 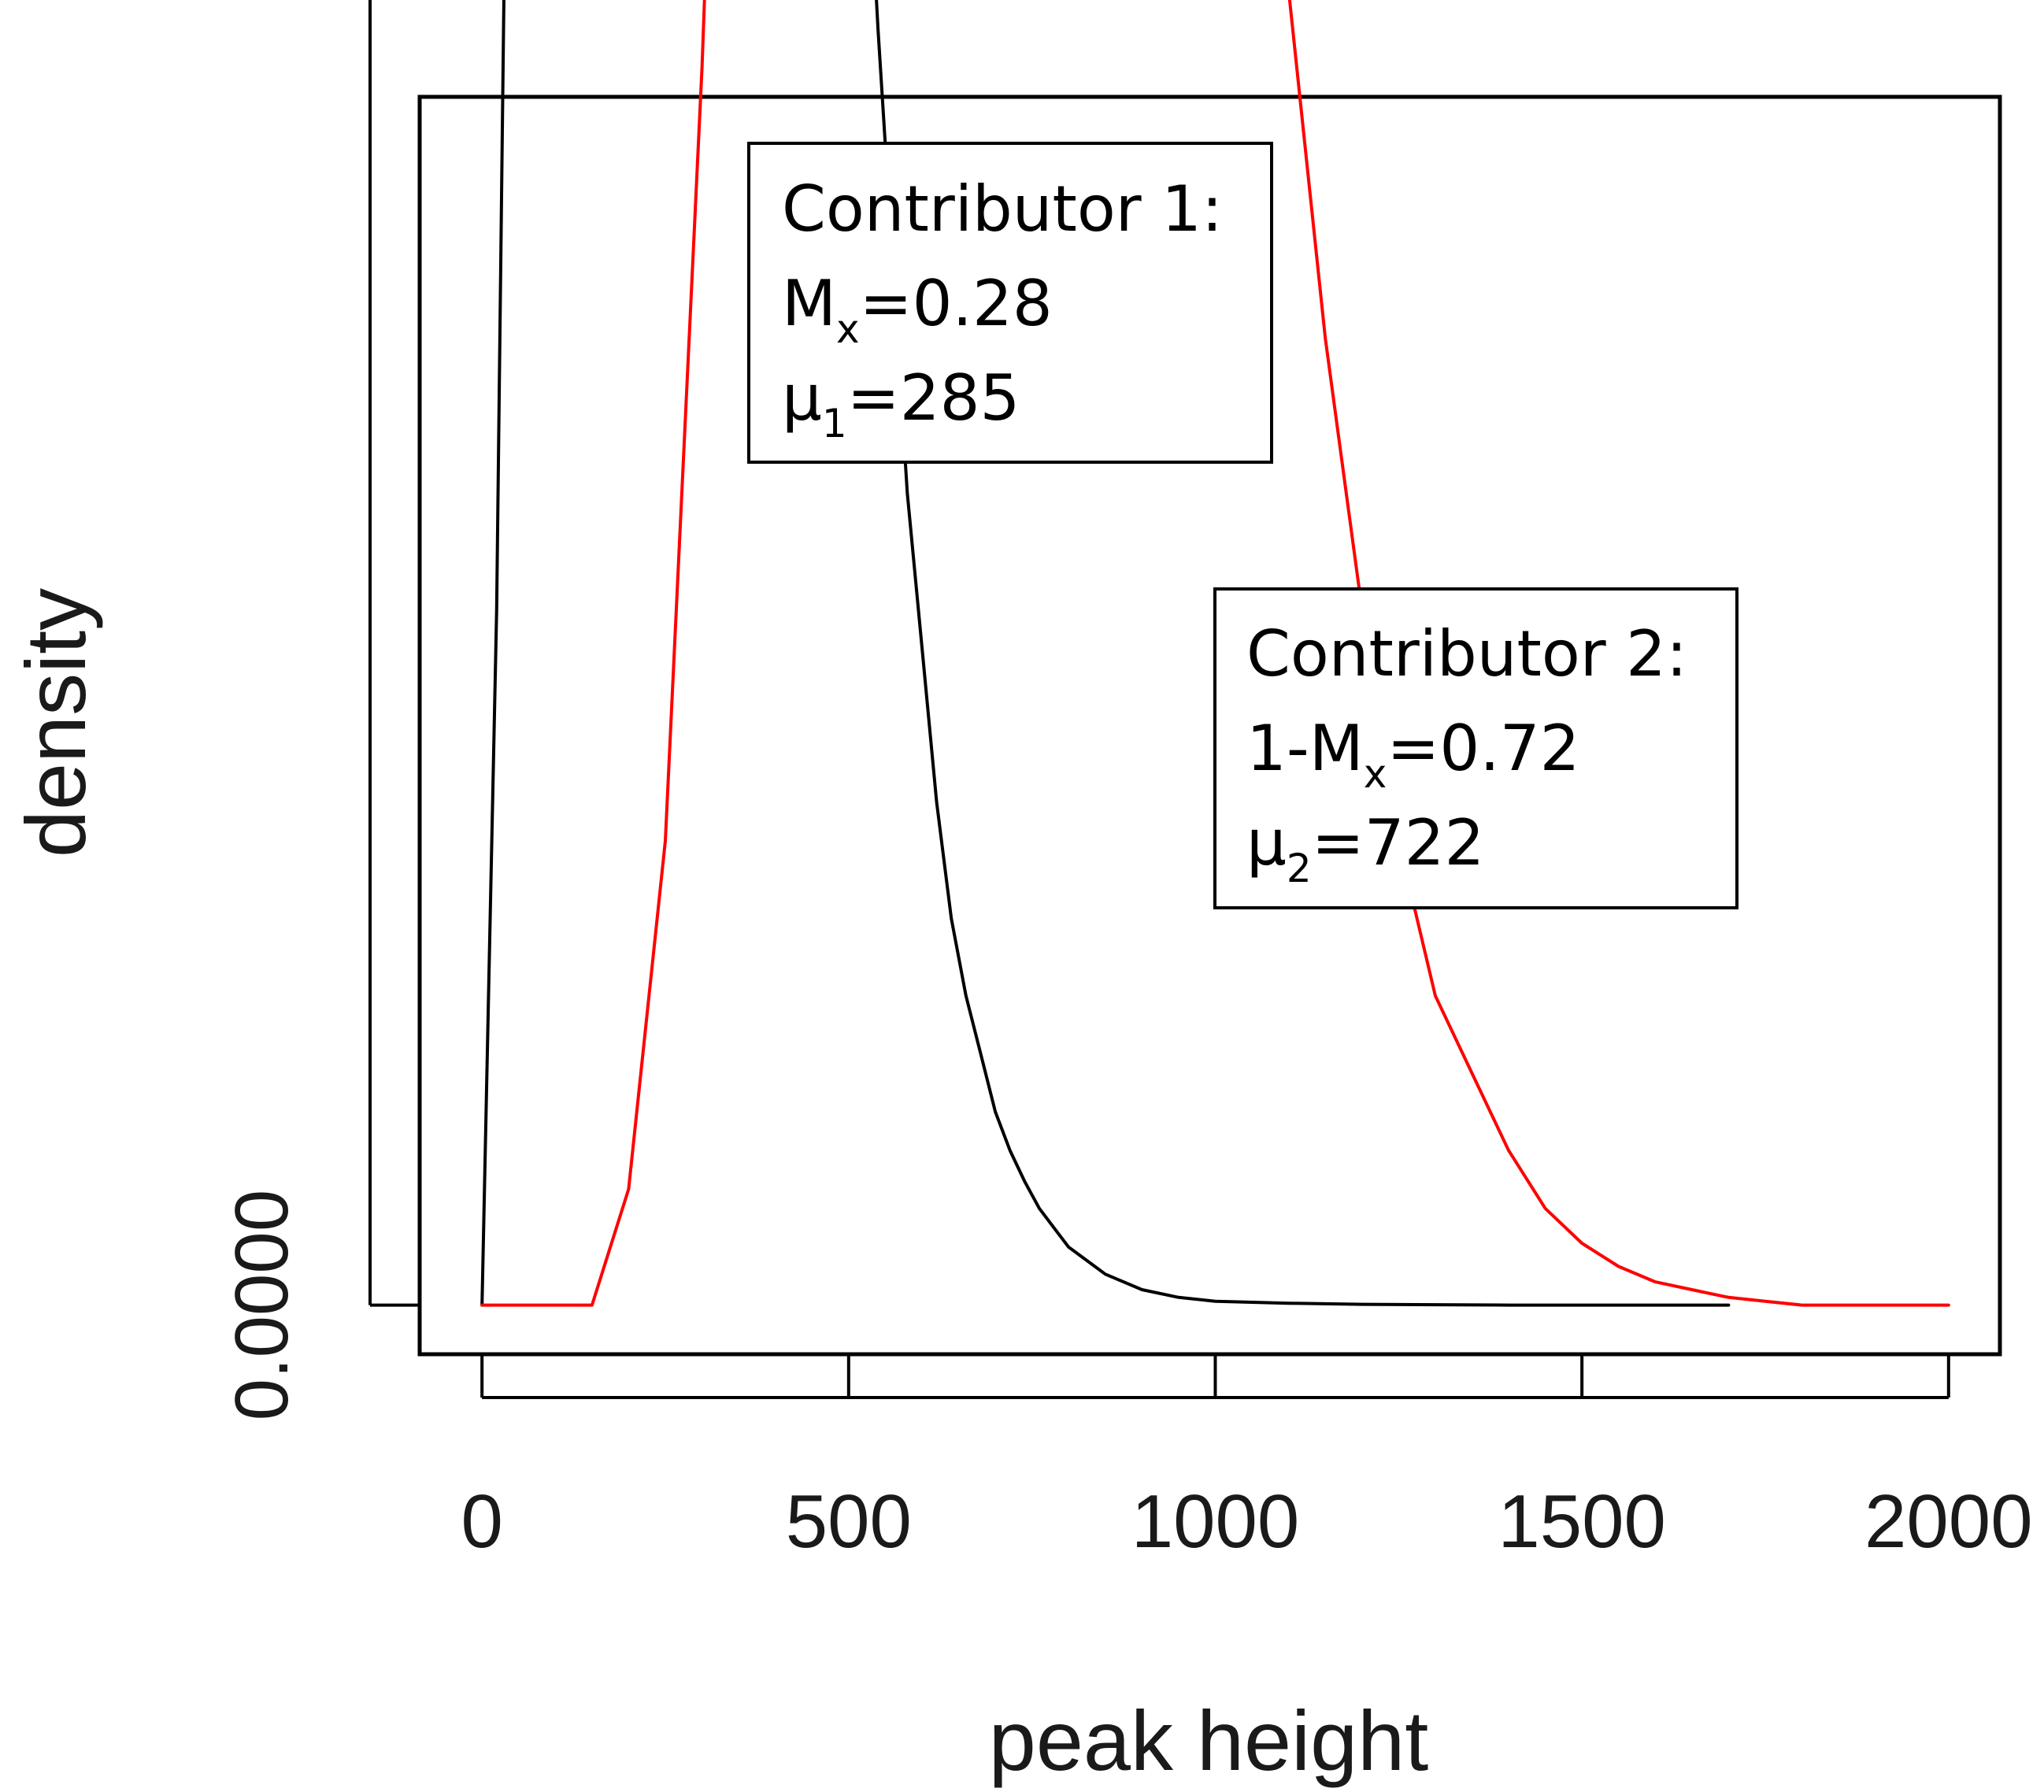 What do you see at coordinates (1582, 1521) in the screenshot?
I see `x-tick-label: 1500` at bounding box center [1582, 1521].